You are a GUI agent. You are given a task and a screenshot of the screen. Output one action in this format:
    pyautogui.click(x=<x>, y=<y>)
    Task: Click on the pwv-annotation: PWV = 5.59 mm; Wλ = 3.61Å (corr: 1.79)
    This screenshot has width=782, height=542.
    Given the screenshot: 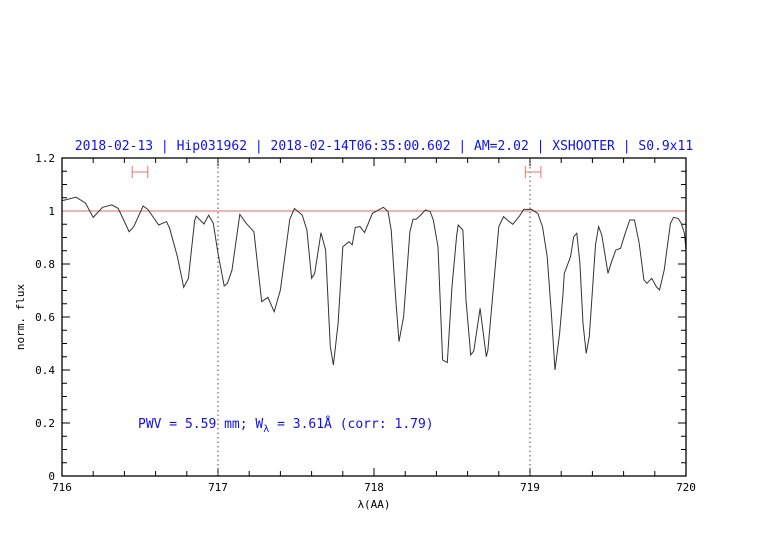 What is the action you would take?
    pyautogui.click(x=286, y=425)
    